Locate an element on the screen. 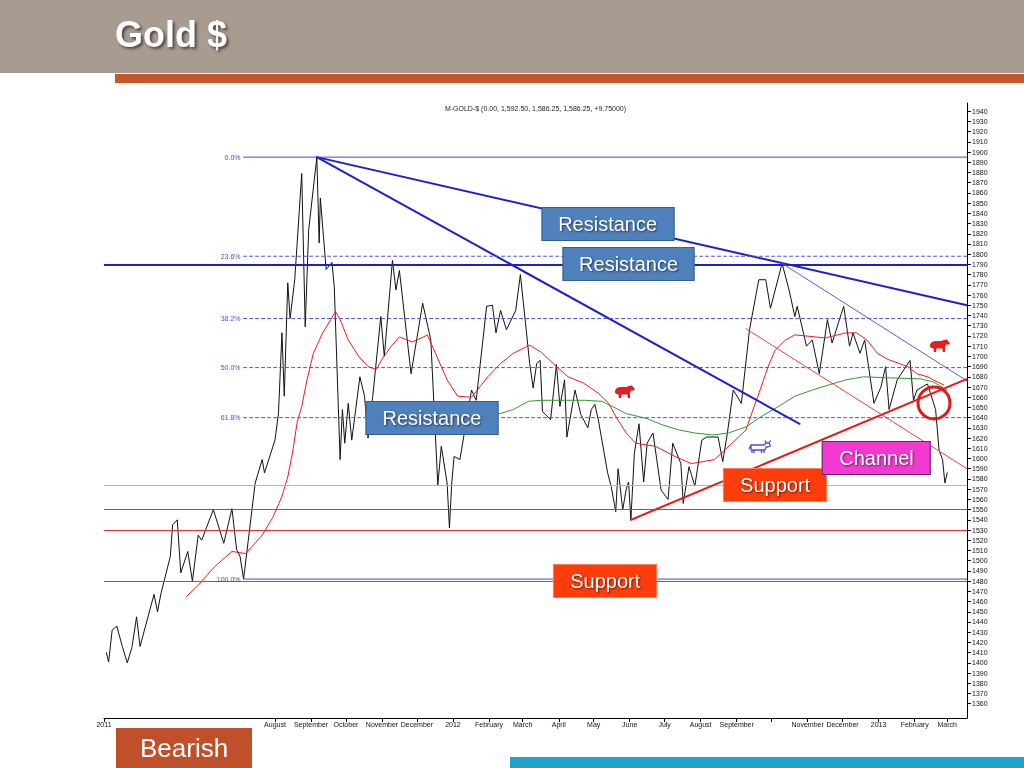  text: Bearish is located at coordinates (184, 748).